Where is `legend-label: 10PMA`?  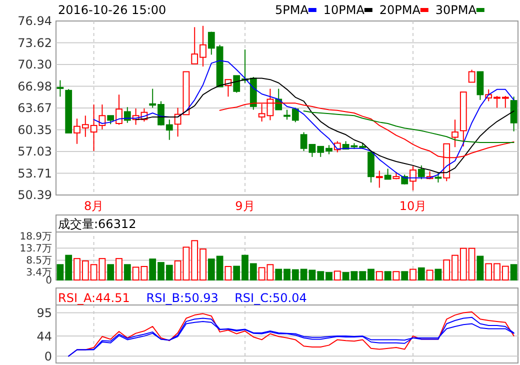 legend-label: 10PMA is located at coordinates (344, 10).